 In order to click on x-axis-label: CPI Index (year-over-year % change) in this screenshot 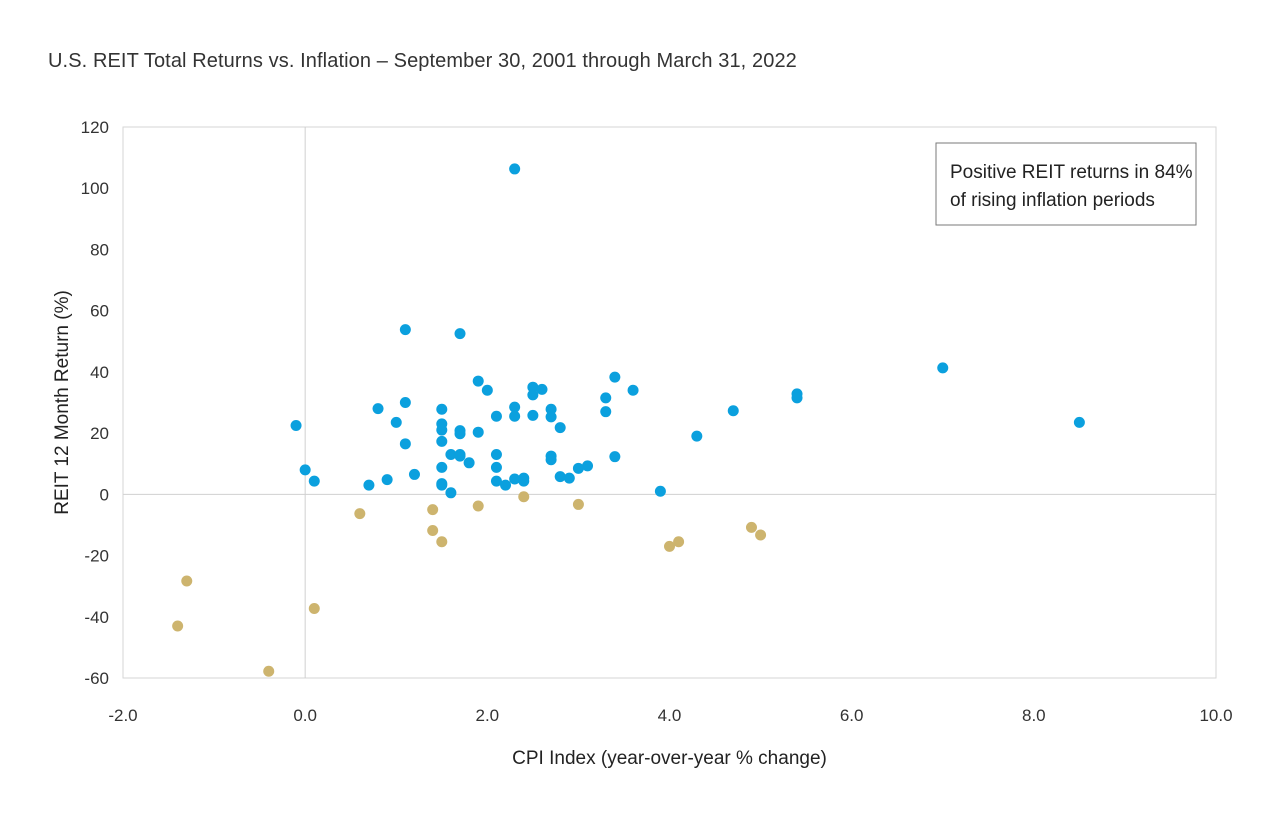, I will do `click(669, 758)`.